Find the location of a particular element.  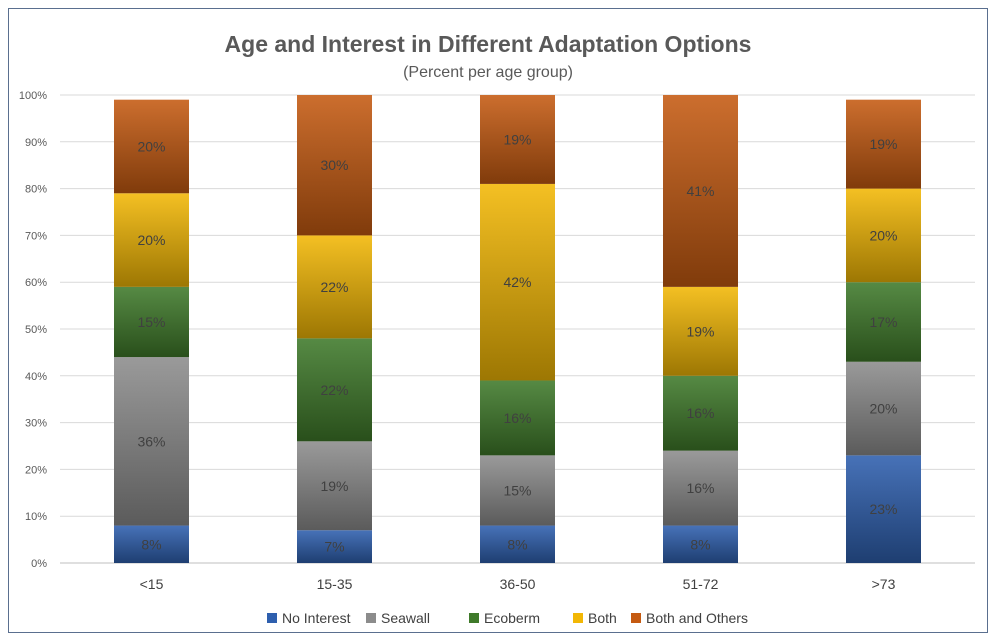

data-label: 17% is located at coordinates (883, 322).